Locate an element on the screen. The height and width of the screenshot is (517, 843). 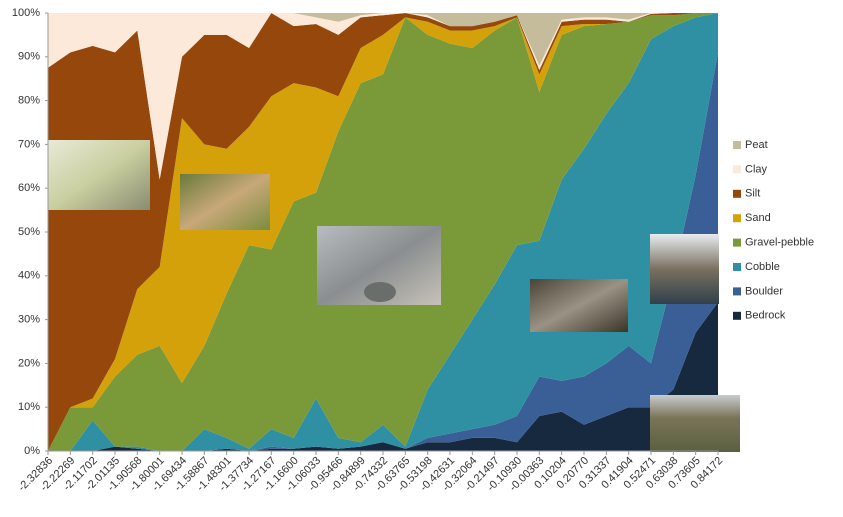
y-tick-label: 10% is located at coordinates (29, 407).